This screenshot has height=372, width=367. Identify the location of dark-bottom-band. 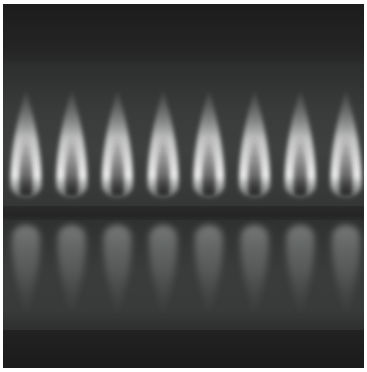
(183, 349).